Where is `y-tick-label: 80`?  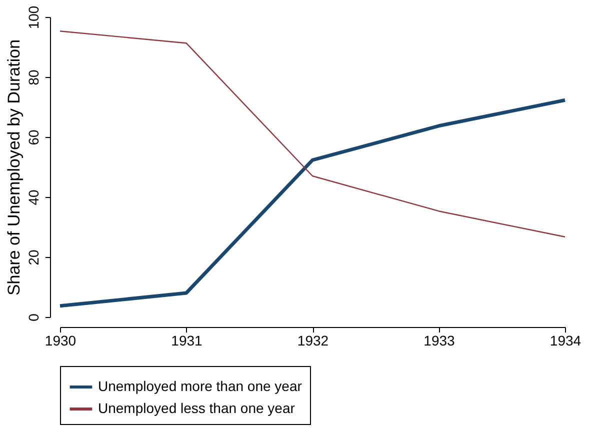
y-tick-label: 80 is located at coordinates (34, 78).